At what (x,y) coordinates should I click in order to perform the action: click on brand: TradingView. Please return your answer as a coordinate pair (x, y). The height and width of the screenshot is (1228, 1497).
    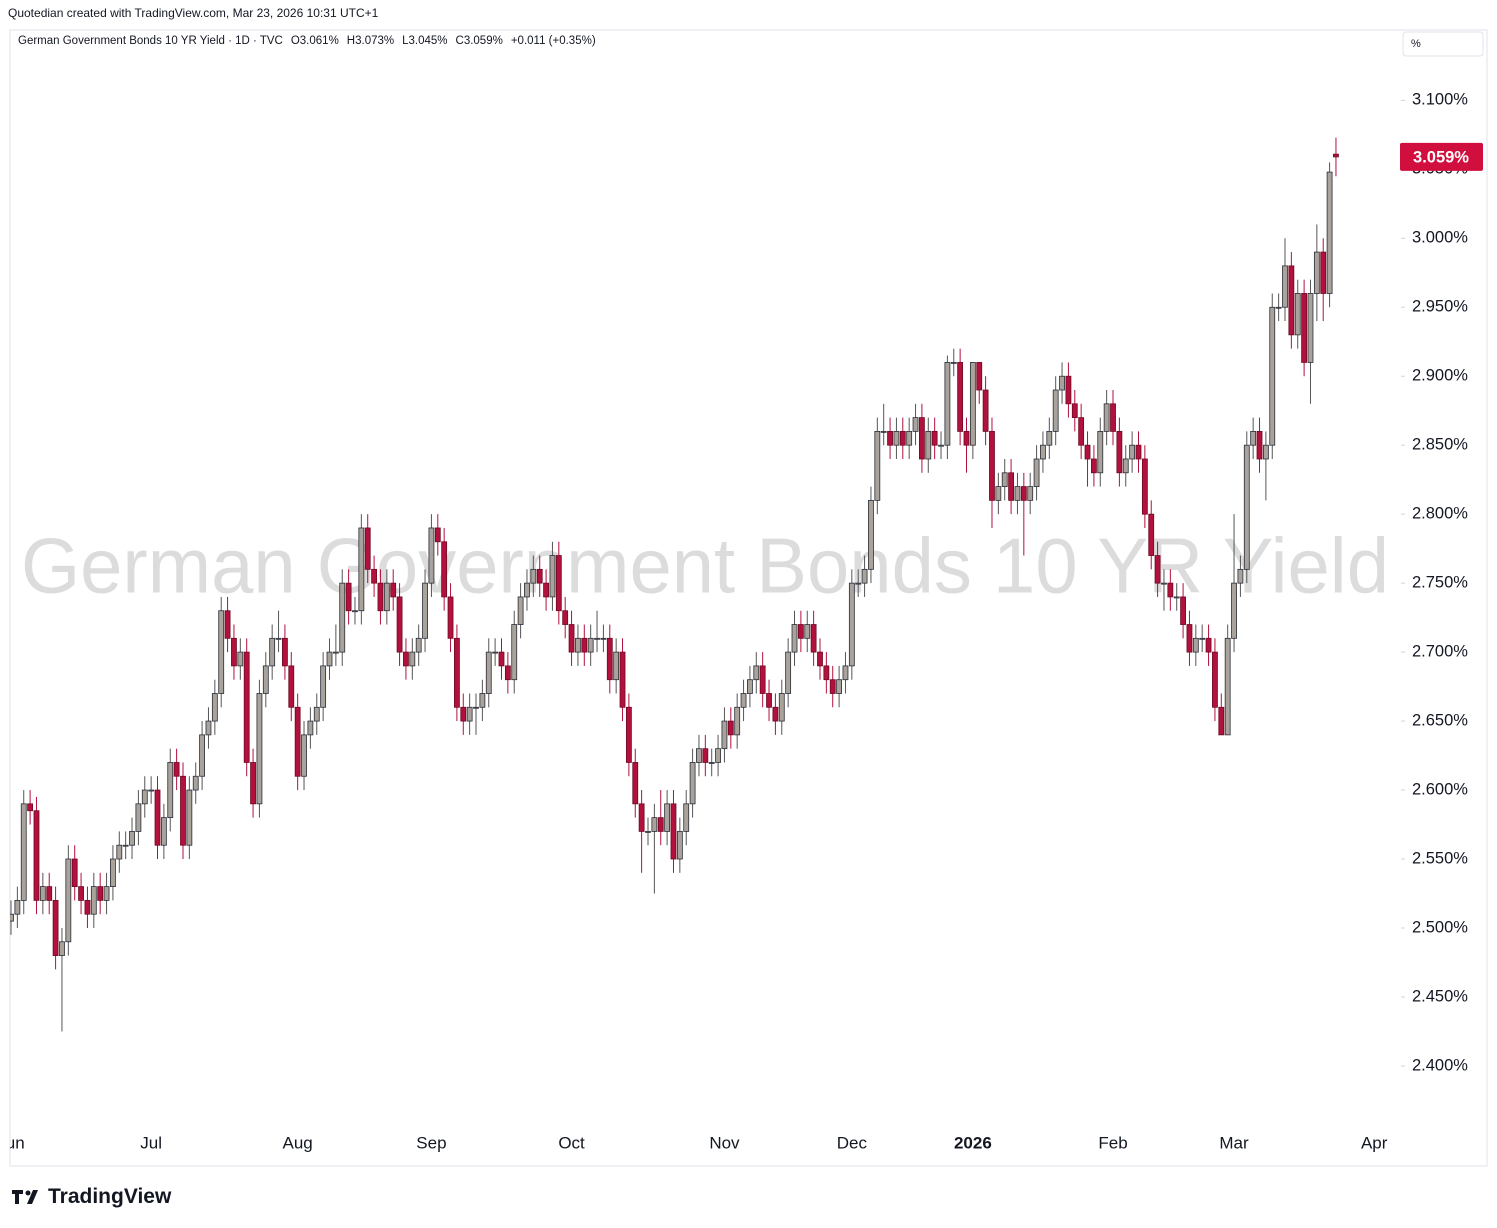
    Looking at the image, I should click on (110, 1196).